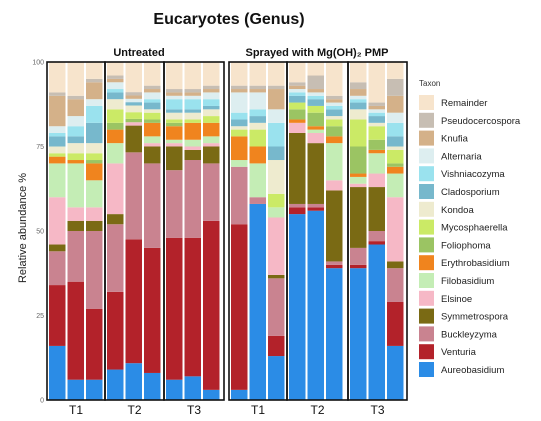 This screenshot has height=421, width=541. What do you see at coordinates (377, 410) in the screenshot?
I see `x-tick-label: T3` at bounding box center [377, 410].